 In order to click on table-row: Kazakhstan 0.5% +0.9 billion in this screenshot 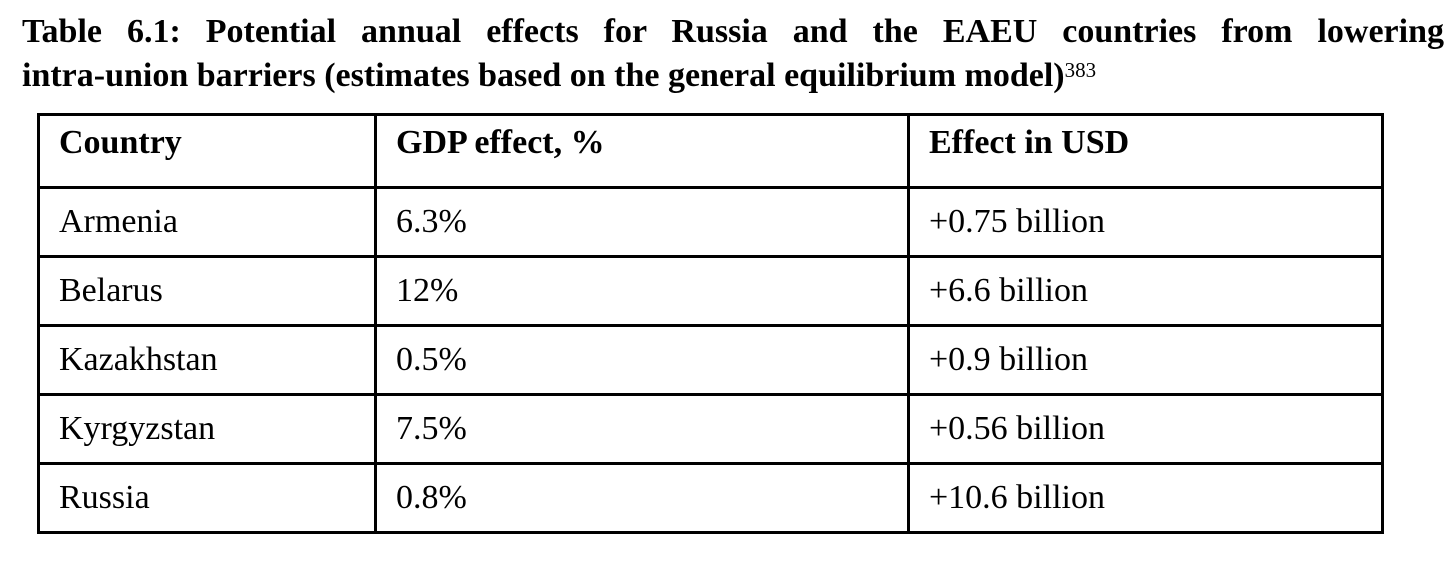, I will do `click(710, 360)`.